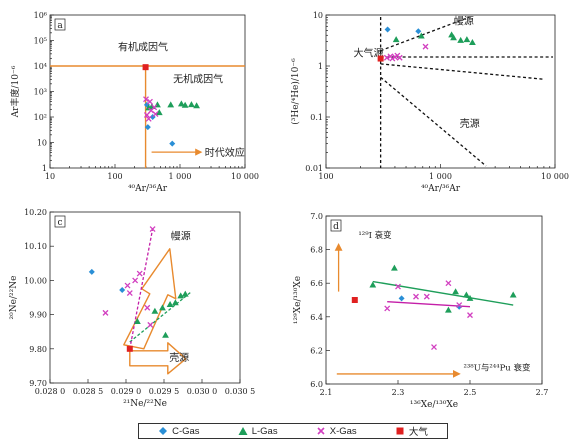 Image resolution: width=583 pixels, height=446 pixels. What do you see at coordinates (44, 168) in the screenshot?
I see `y-tick-label: 1` at bounding box center [44, 168].